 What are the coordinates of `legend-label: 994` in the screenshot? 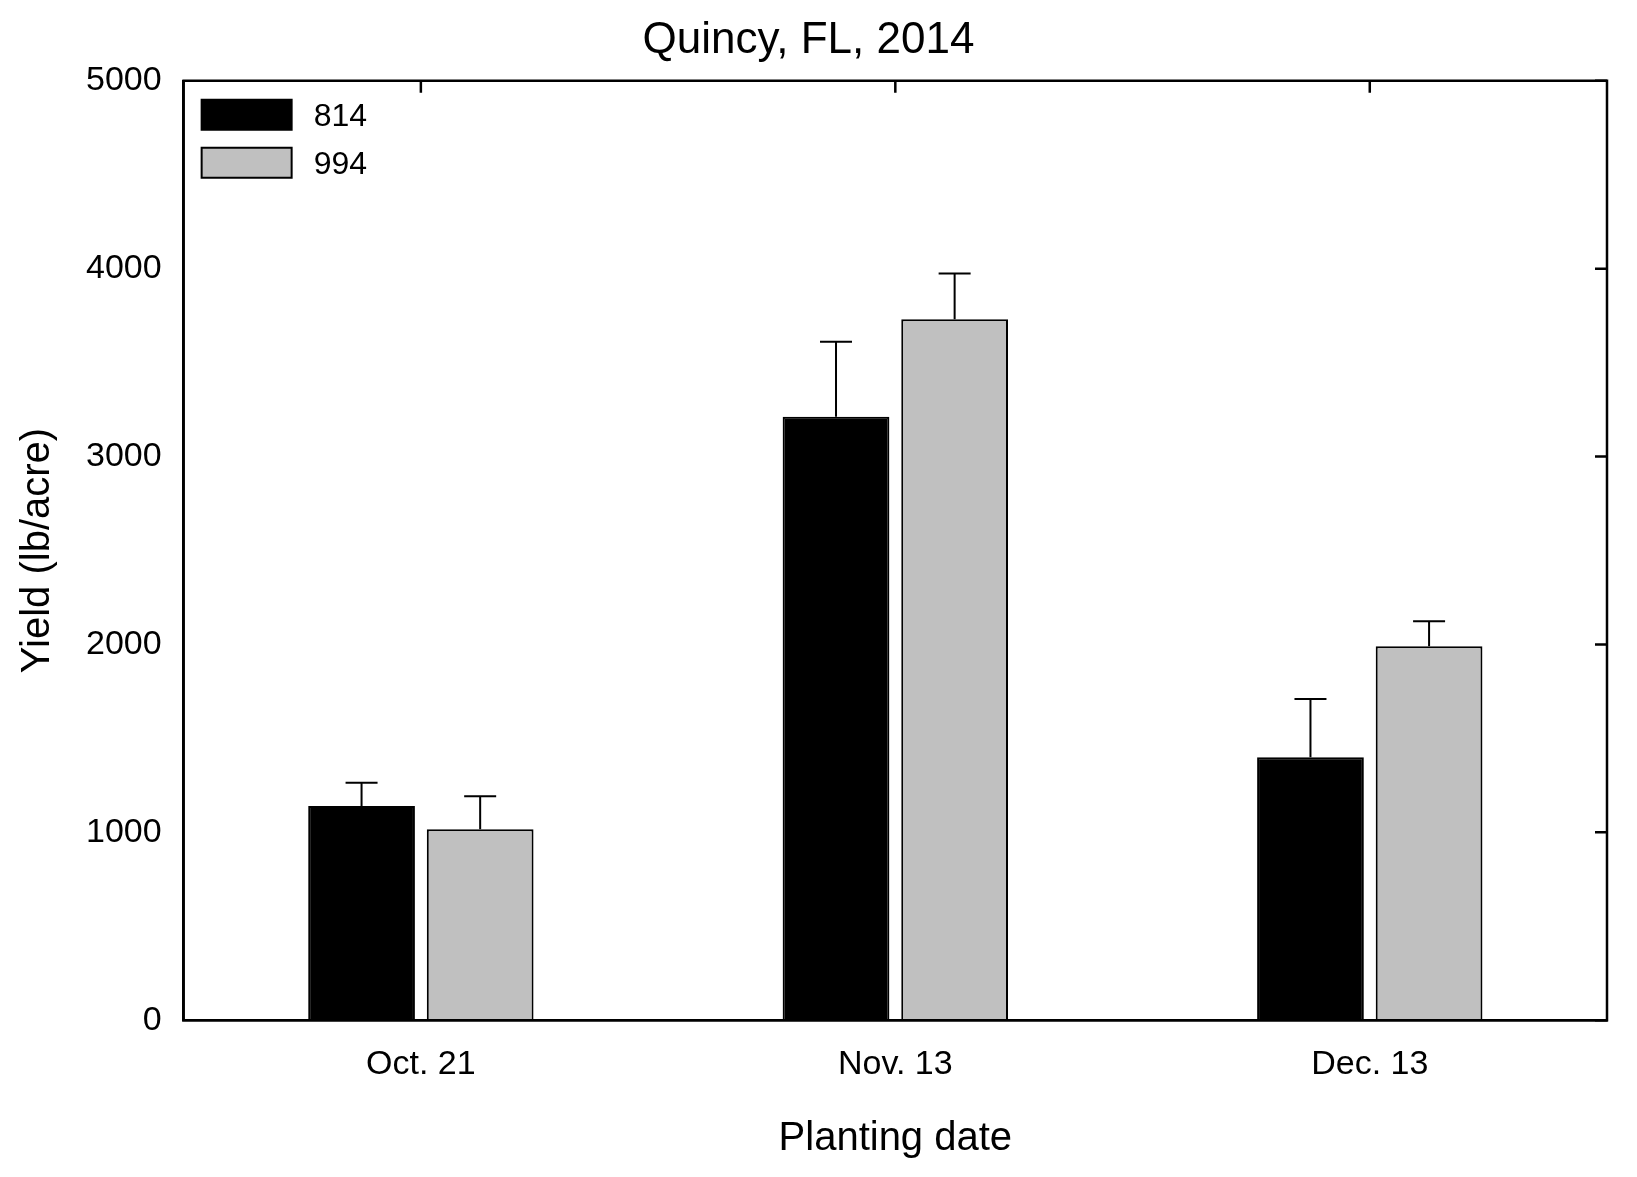 It's located at (340, 162).